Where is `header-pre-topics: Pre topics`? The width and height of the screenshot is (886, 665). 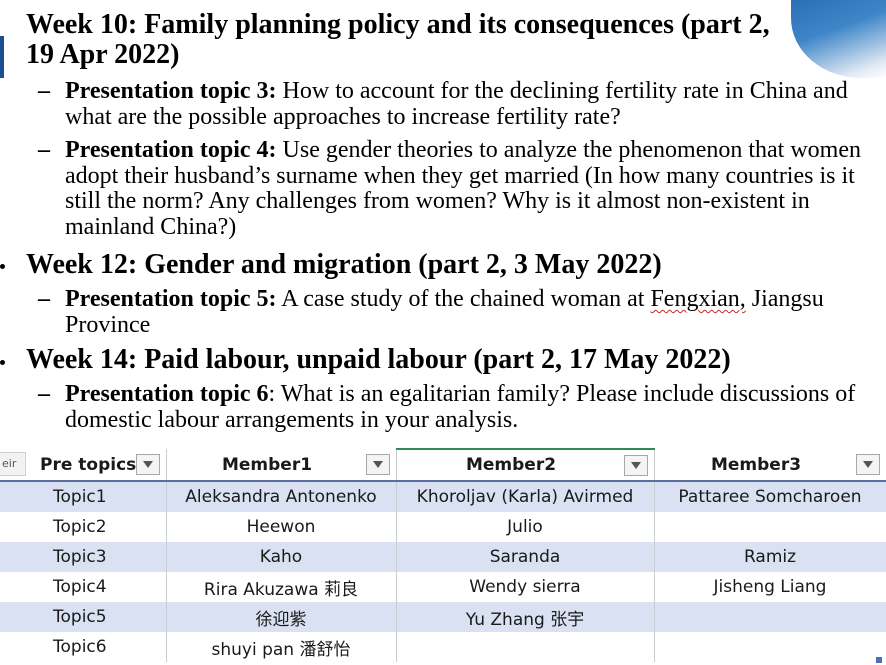
header-pre-topics: Pre topics is located at coordinates (83, 465).